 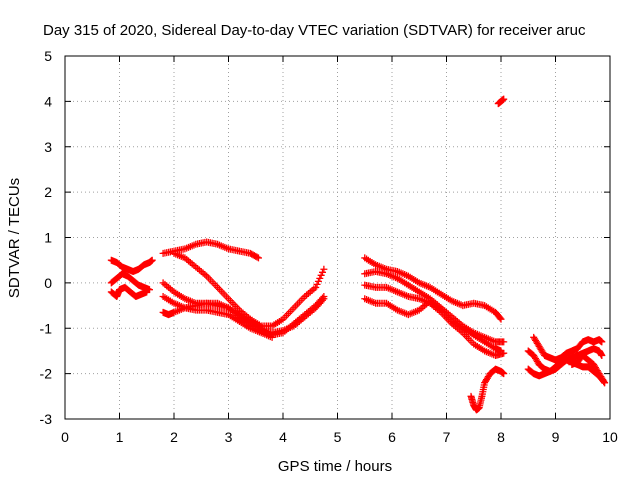 I want to click on y-tick-label: 4, so click(x=48, y=101).